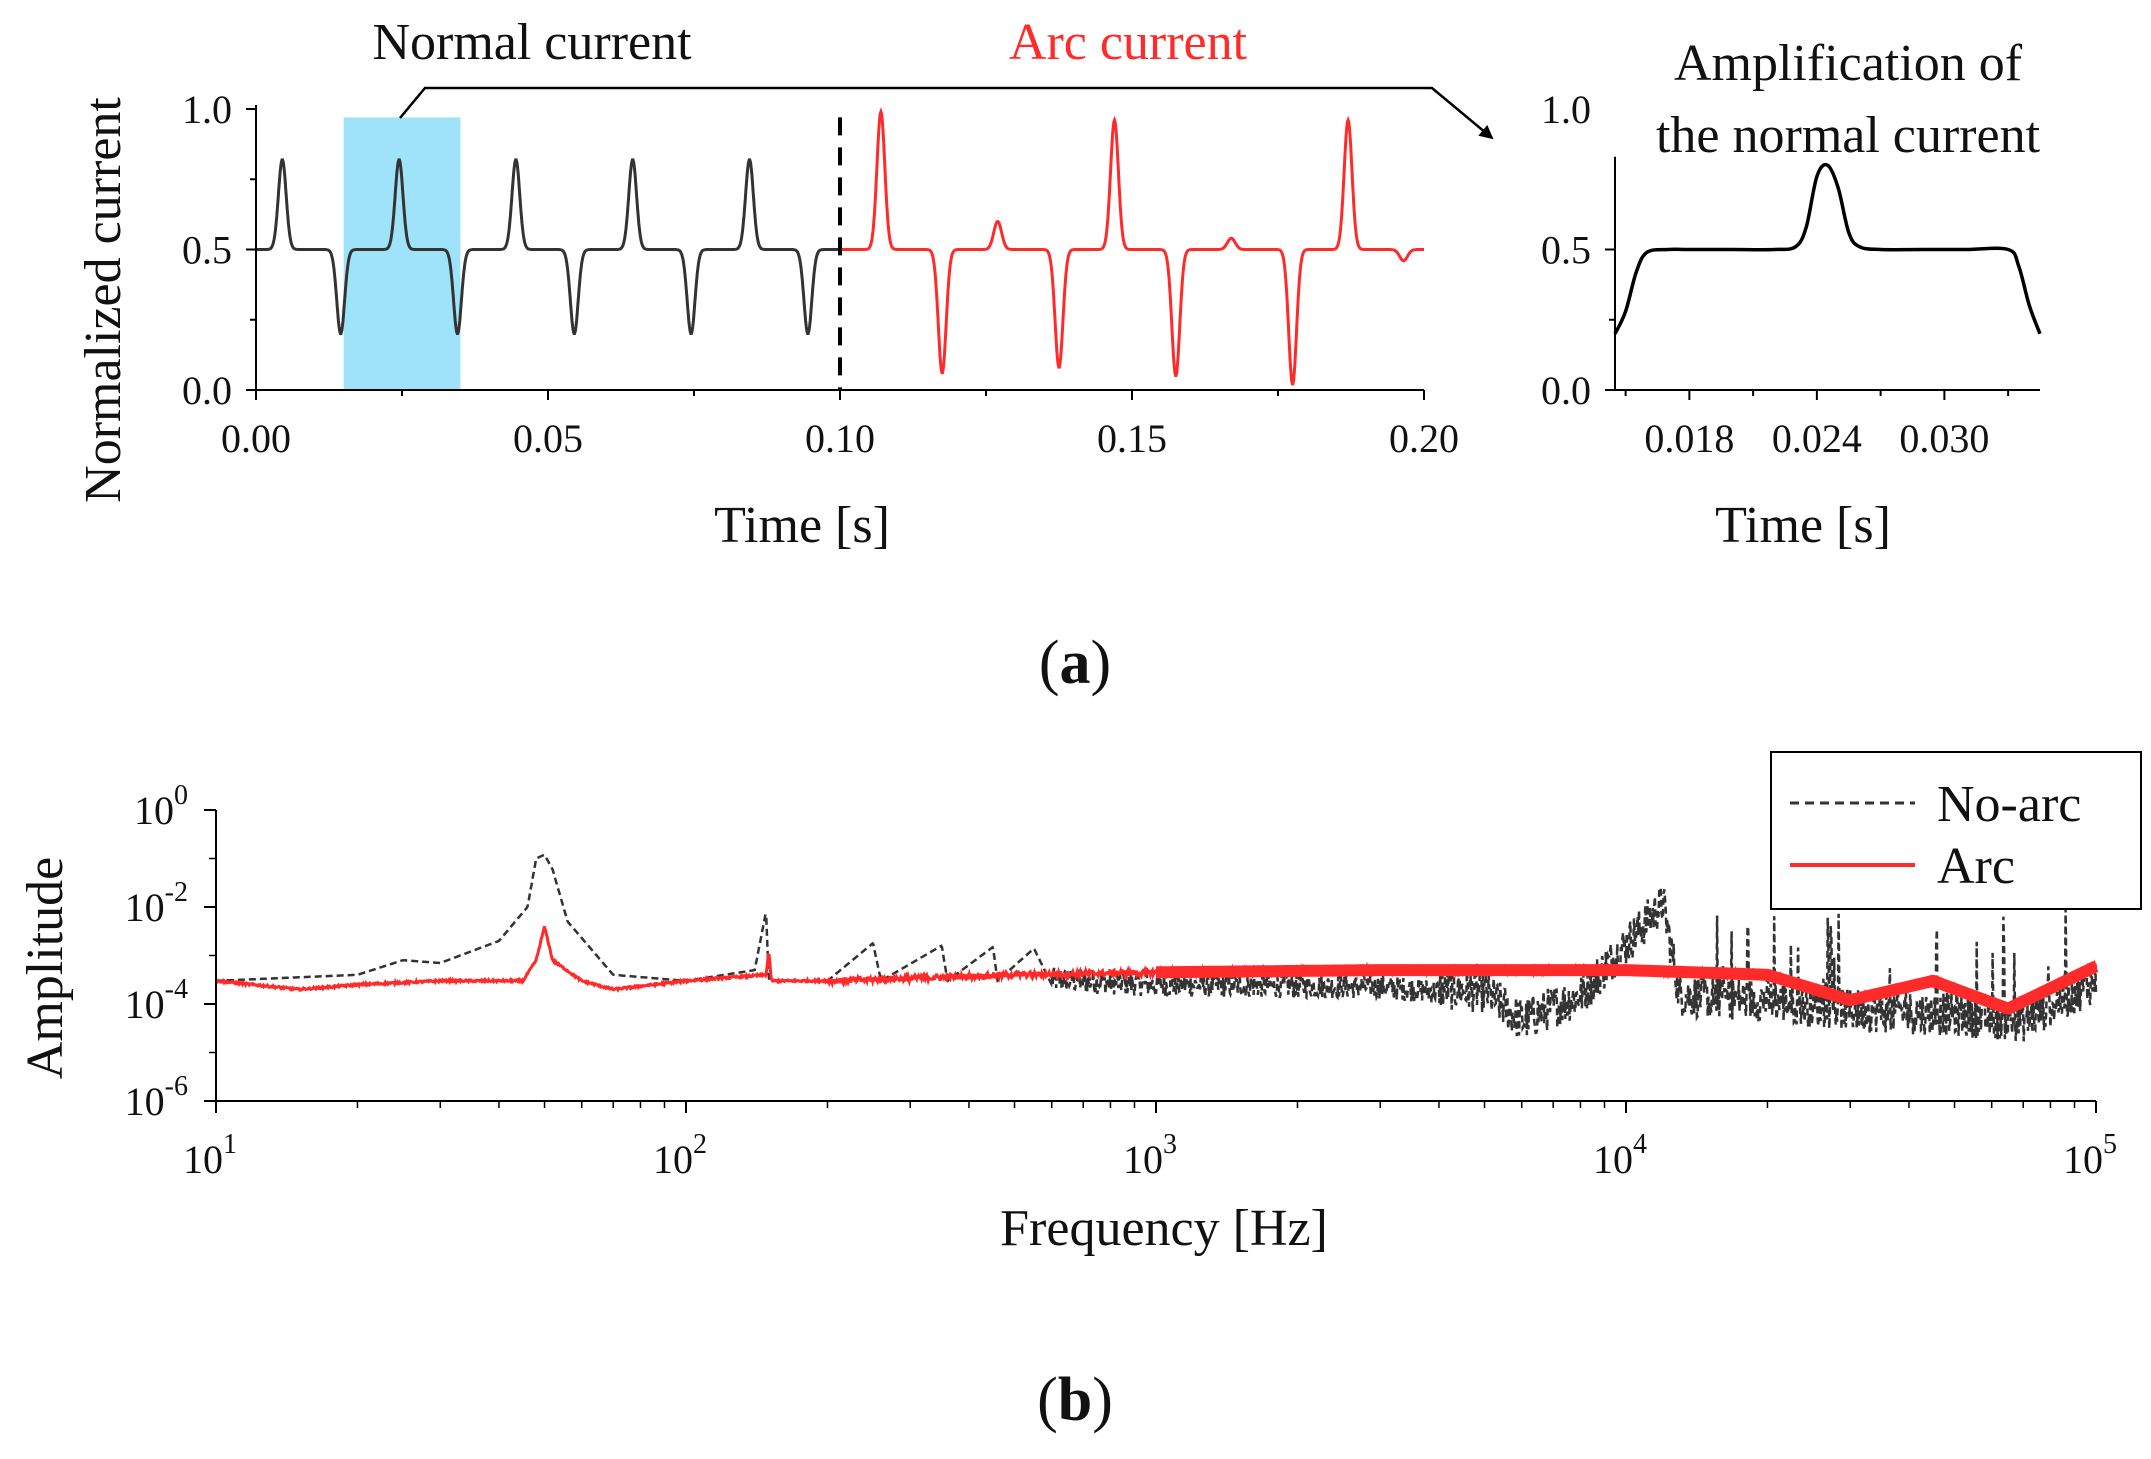  What do you see at coordinates (1848, 63) in the screenshot?
I see `inset-title-line1: Amplification of` at bounding box center [1848, 63].